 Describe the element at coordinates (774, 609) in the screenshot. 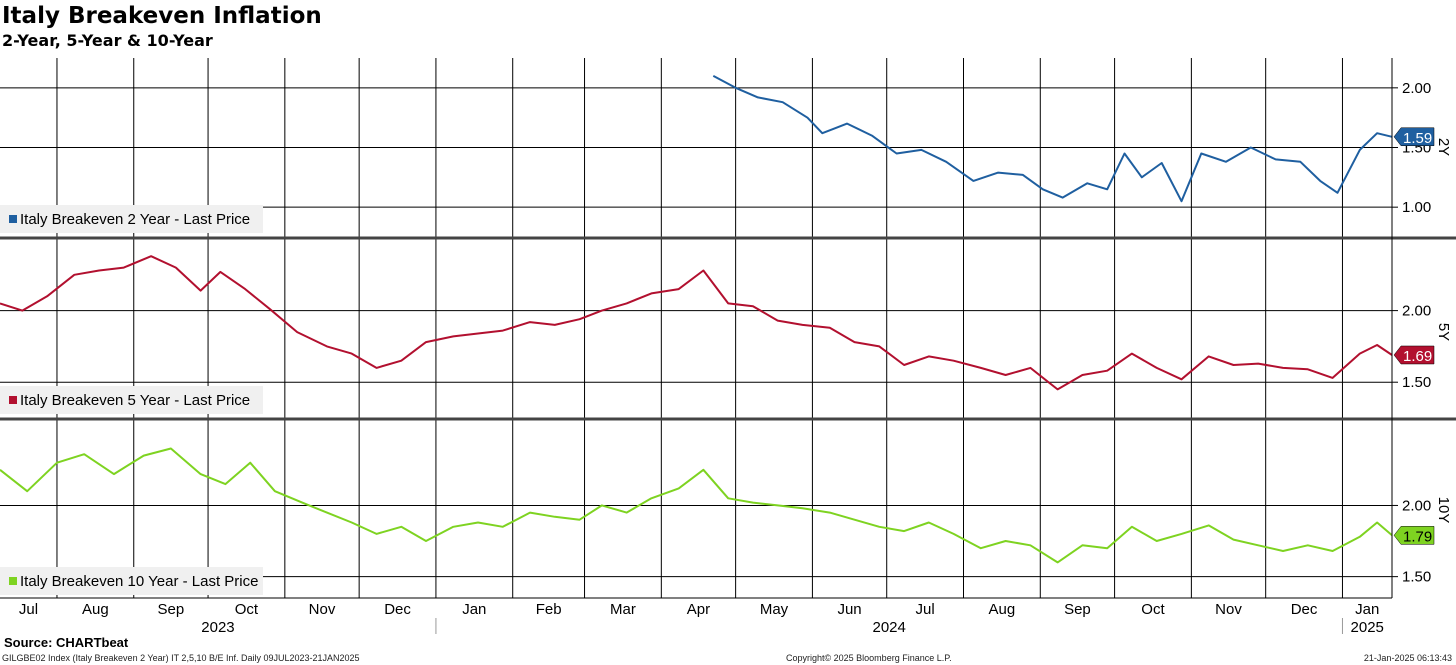

I see `x-tick-label: May` at that location.